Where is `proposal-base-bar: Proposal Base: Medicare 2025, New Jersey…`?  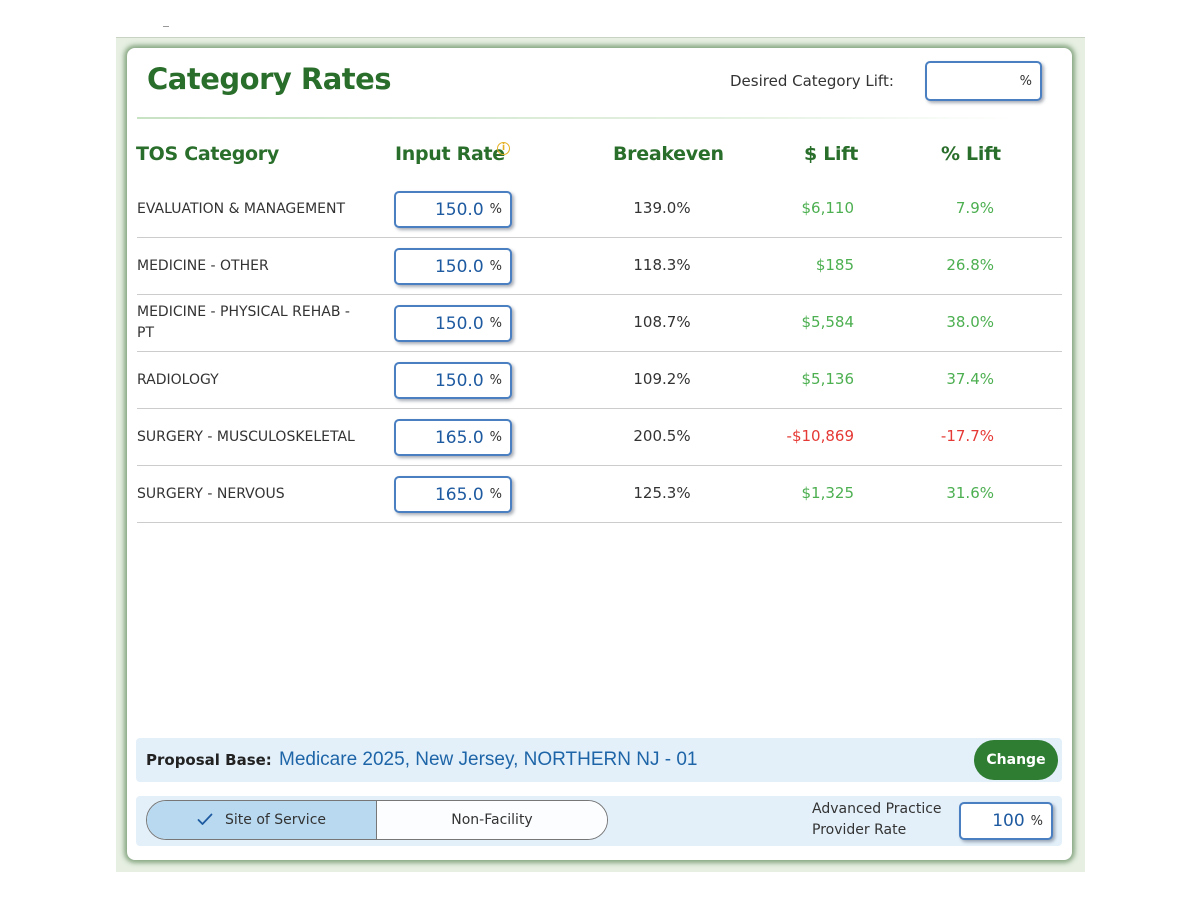 proposal-base-bar: Proposal Base: Medicare 2025, New Jersey… is located at coordinates (599, 760).